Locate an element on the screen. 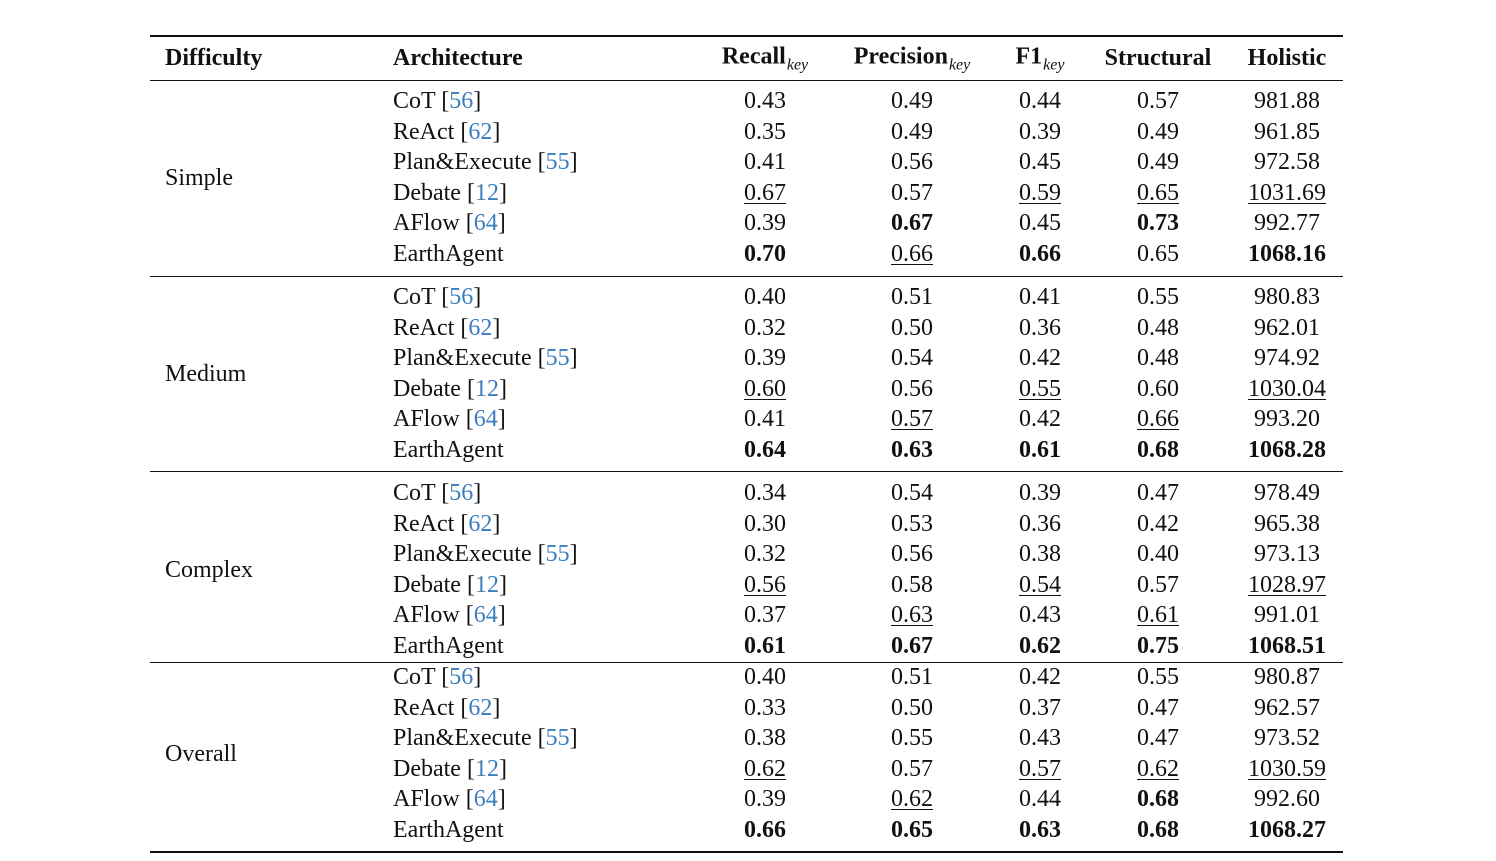 Image resolution: width=1496 pixels, height=861 pixels. cell-value: 0.30 is located at coordinates (765, 523).